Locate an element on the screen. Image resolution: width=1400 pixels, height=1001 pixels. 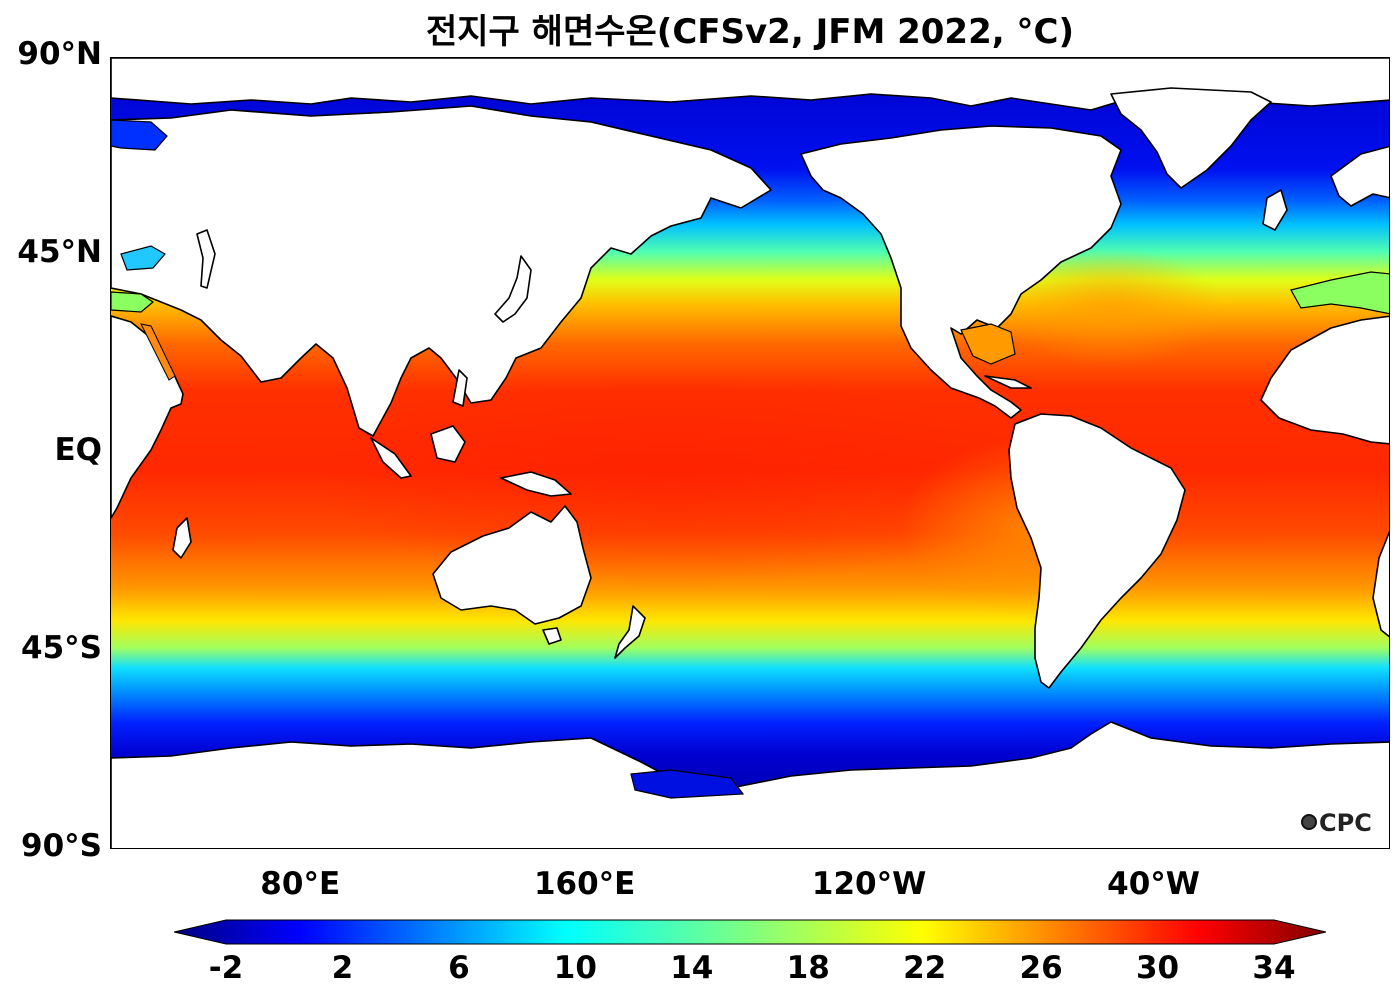
north-america-landmass is located at coordinates (961, 272).